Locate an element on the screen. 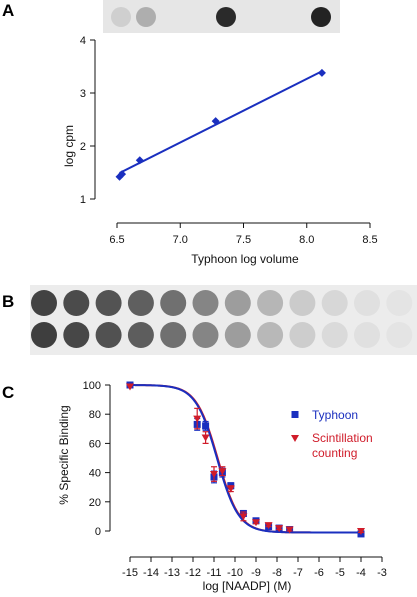 The width and height of the screenshot is (417, 597). x-tick-label: -5 is located at coordinates (340, 573).